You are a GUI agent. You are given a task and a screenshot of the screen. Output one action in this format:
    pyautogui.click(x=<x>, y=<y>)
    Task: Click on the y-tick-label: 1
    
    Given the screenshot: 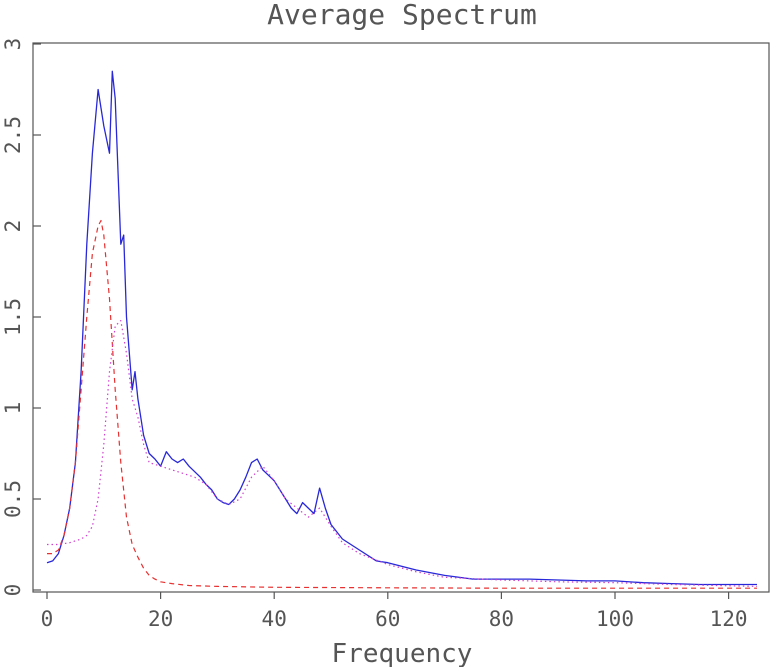 What is the action you would take?
    pyautogui.click(x=13, y=408)
    